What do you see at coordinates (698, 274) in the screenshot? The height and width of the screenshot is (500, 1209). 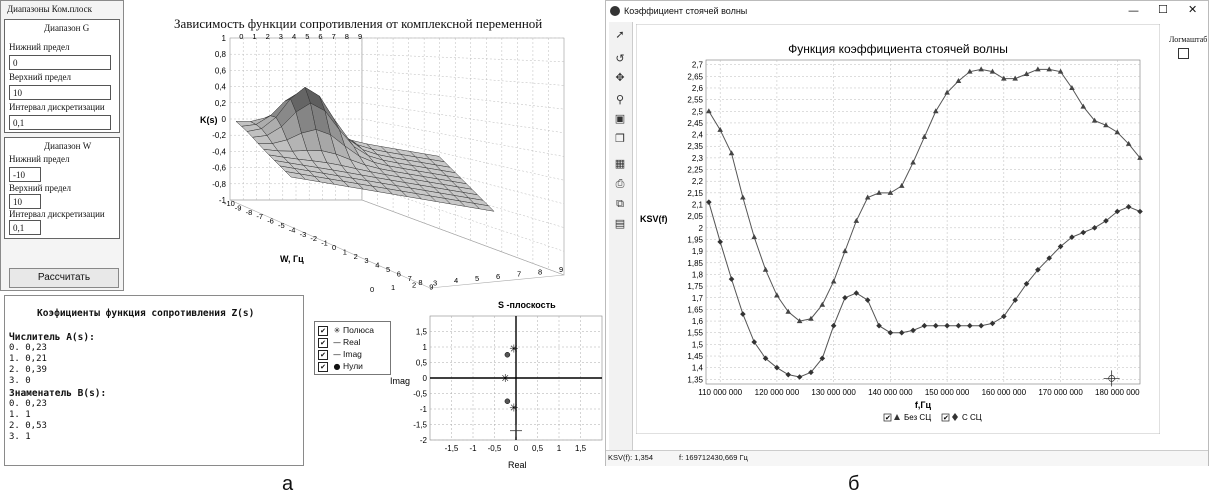 I see `ksv-y-tick: 1,8` at bounding box center [698, 274].